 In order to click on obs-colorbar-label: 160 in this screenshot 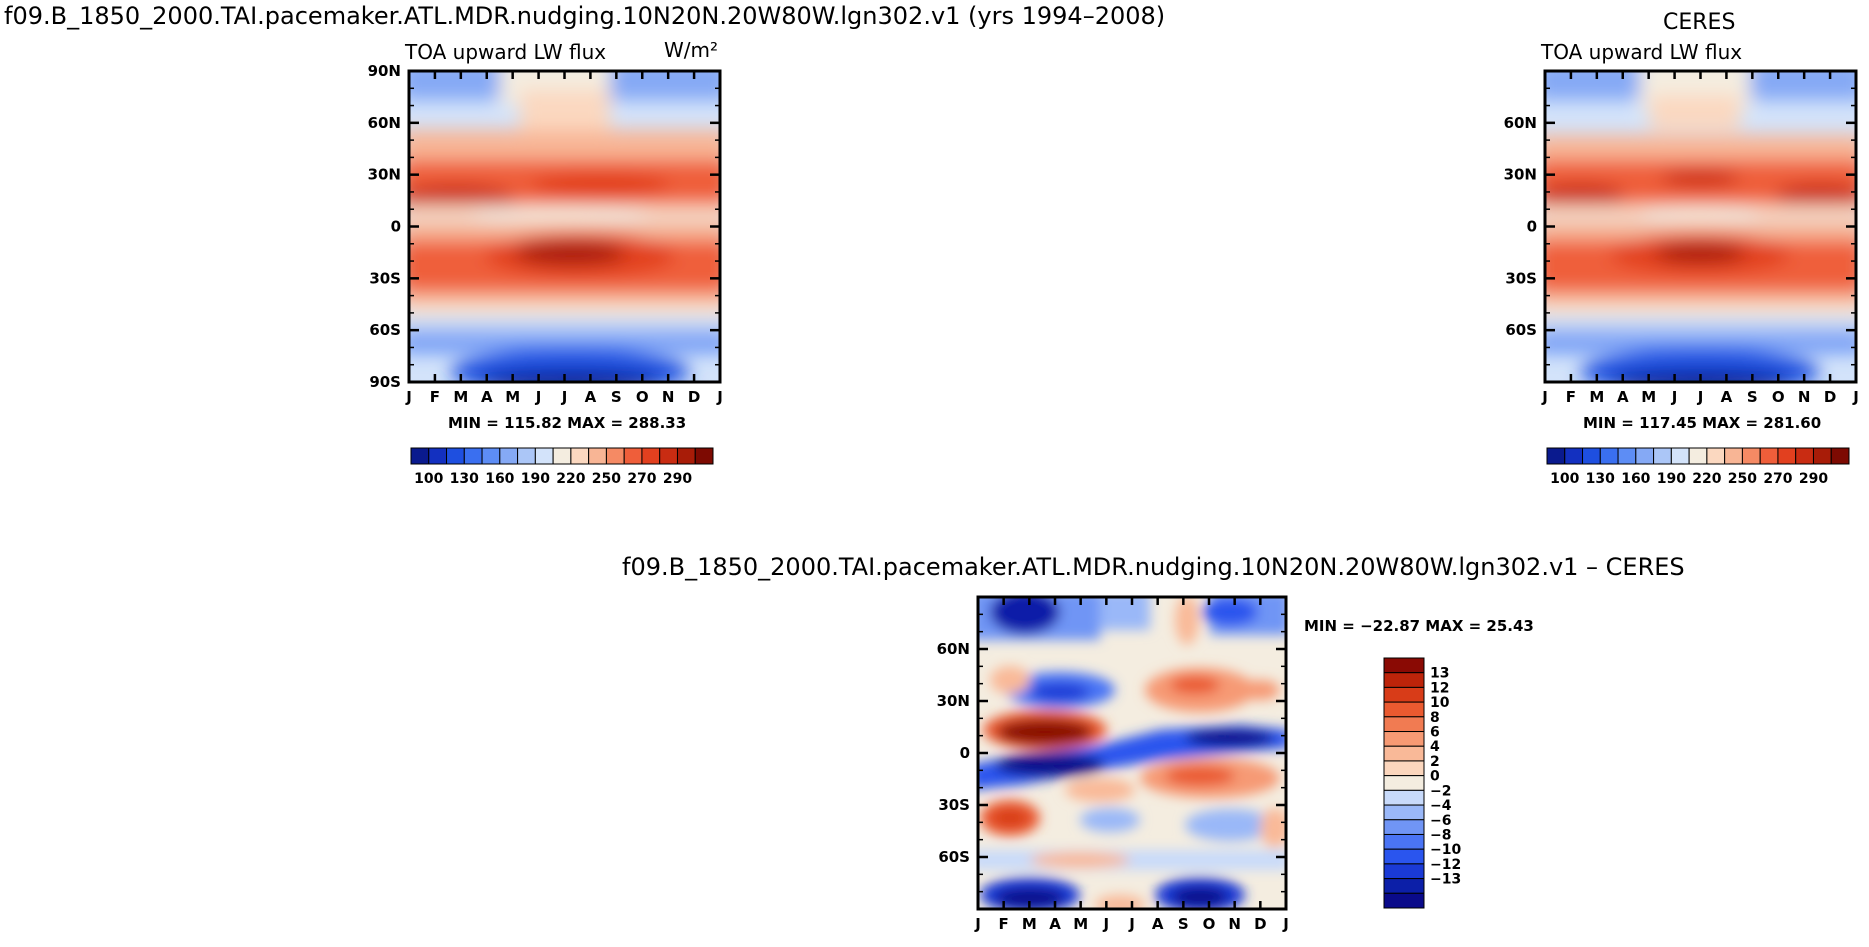, I will do `click(1635, 479)`.